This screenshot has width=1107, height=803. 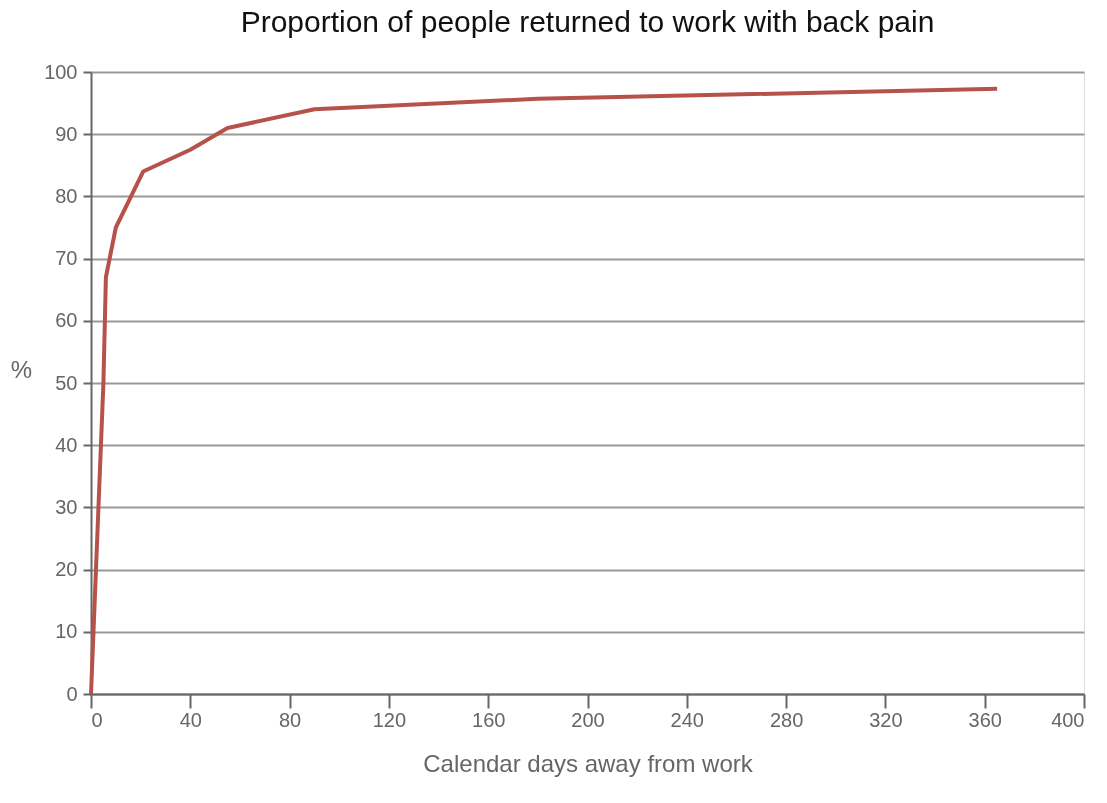 What do you see at coordinates (66, 506) in the screenshot?
I see `y-tick-label: 30` at bounding box center [66, 506].